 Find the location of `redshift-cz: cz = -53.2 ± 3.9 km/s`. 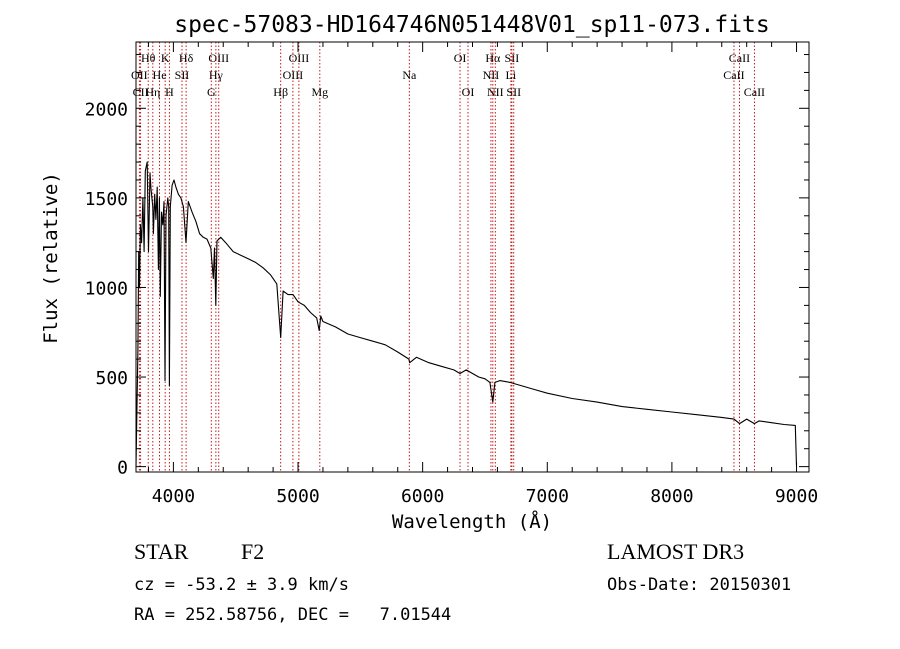

redshift-cz: cz = -53.2 ± 3.9 km/s is located at coordinates (241, 585).